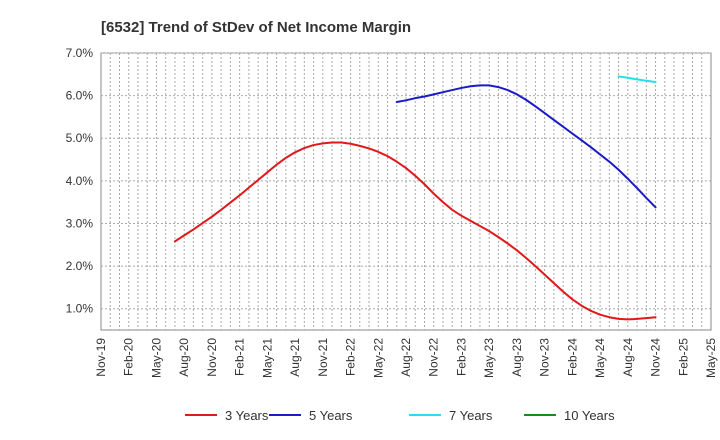  I want to click on legend-label: 5 Years, so click(331, 415).